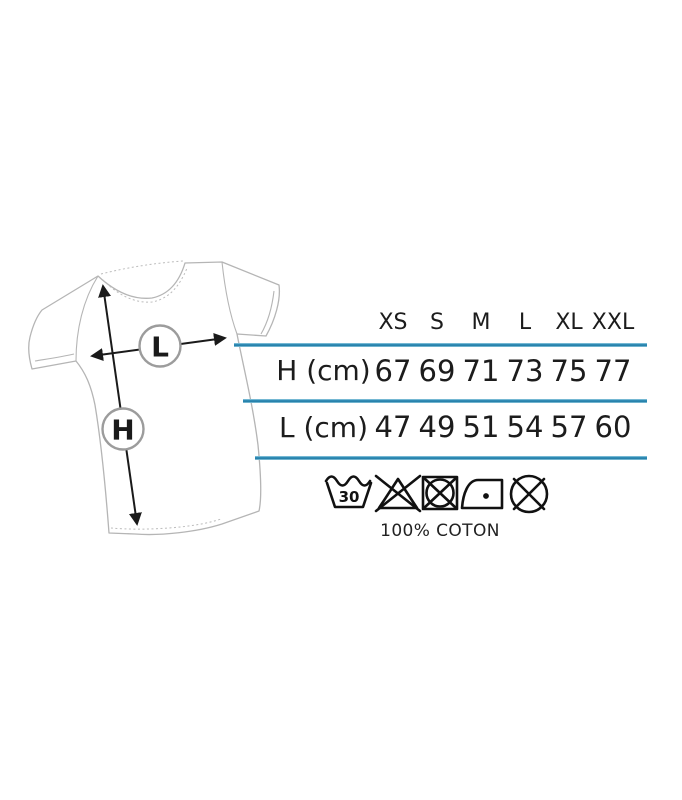  I want to click on height-value: 73, so click(525, 370).